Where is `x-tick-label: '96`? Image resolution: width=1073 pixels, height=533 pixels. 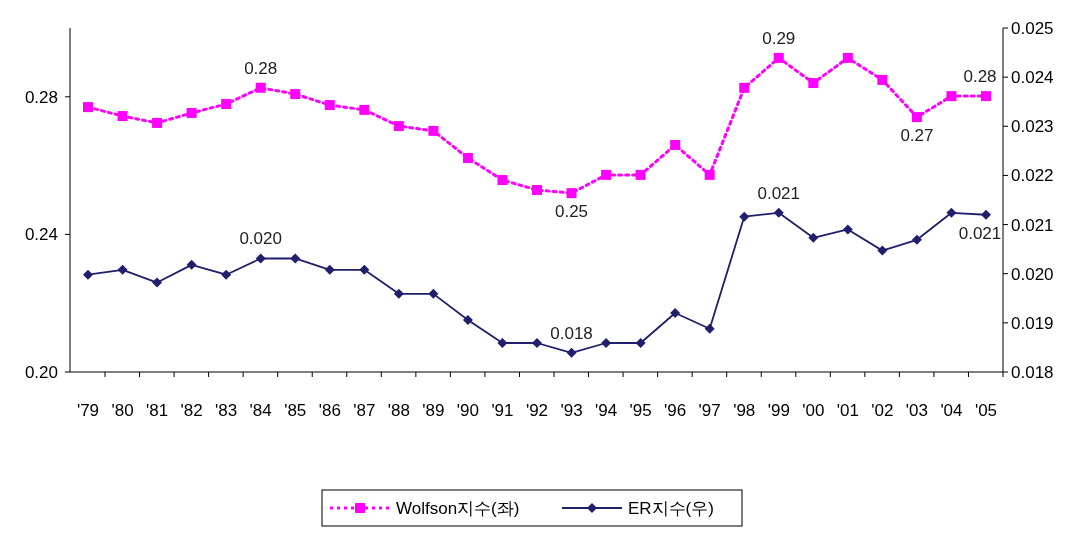 x-tick-label: '96 is located at coordinates (675, 410).